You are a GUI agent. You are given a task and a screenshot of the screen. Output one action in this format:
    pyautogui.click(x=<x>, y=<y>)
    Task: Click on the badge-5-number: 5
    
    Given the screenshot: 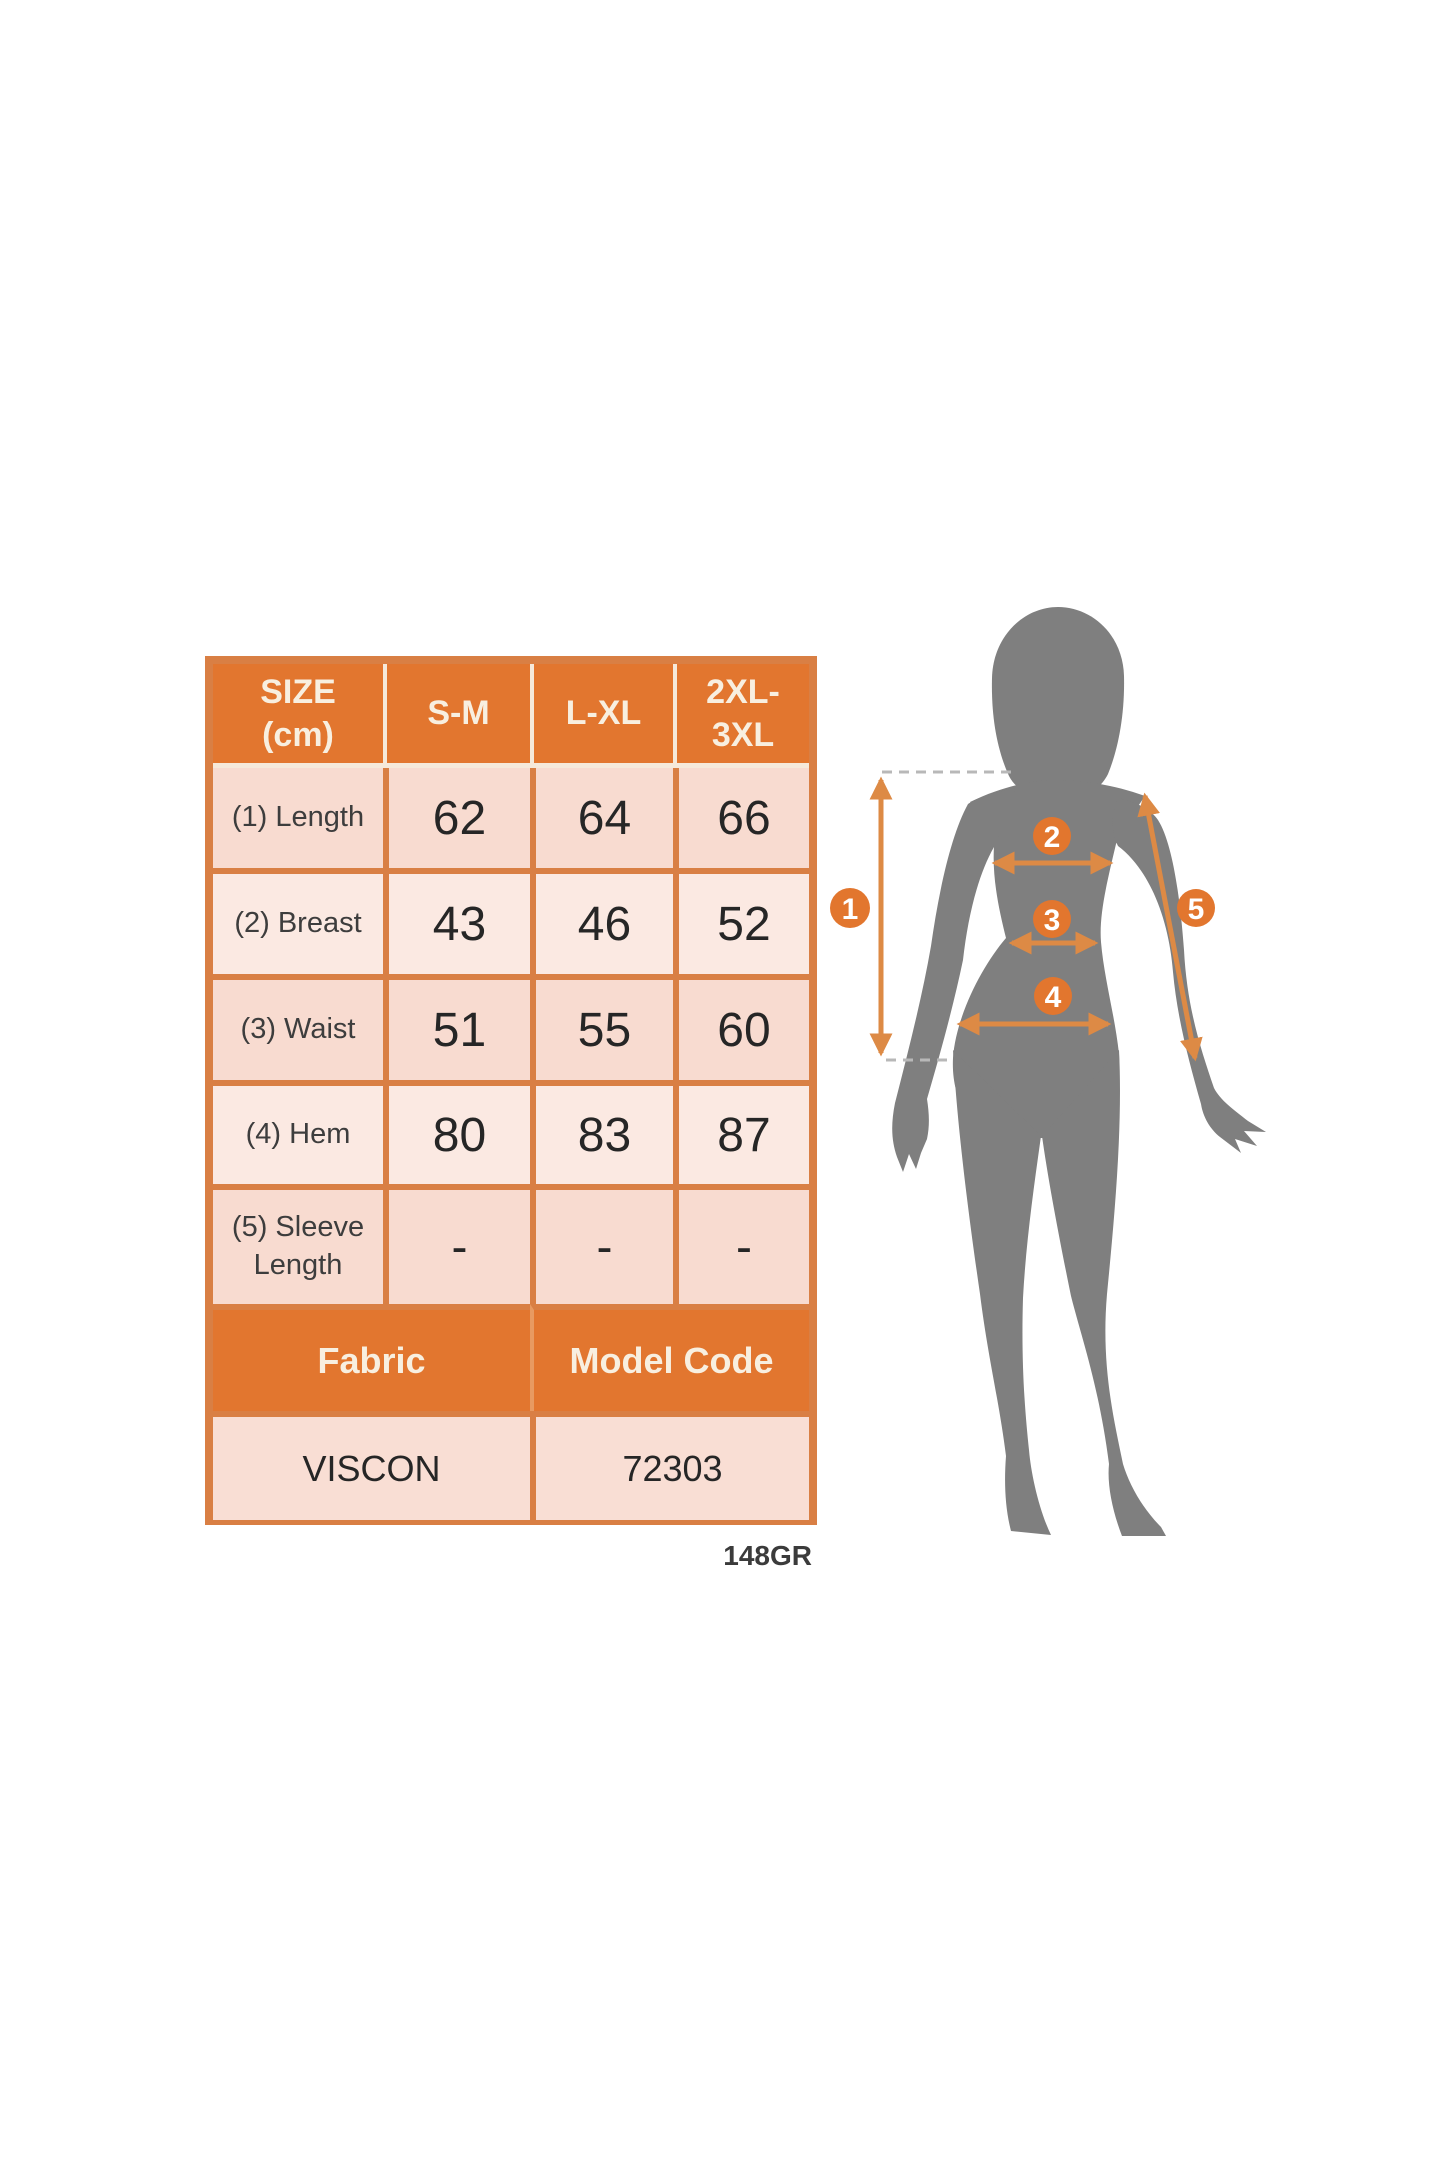 What is the action you would take?
    pyautogui.click(x=1196, y=909)
    